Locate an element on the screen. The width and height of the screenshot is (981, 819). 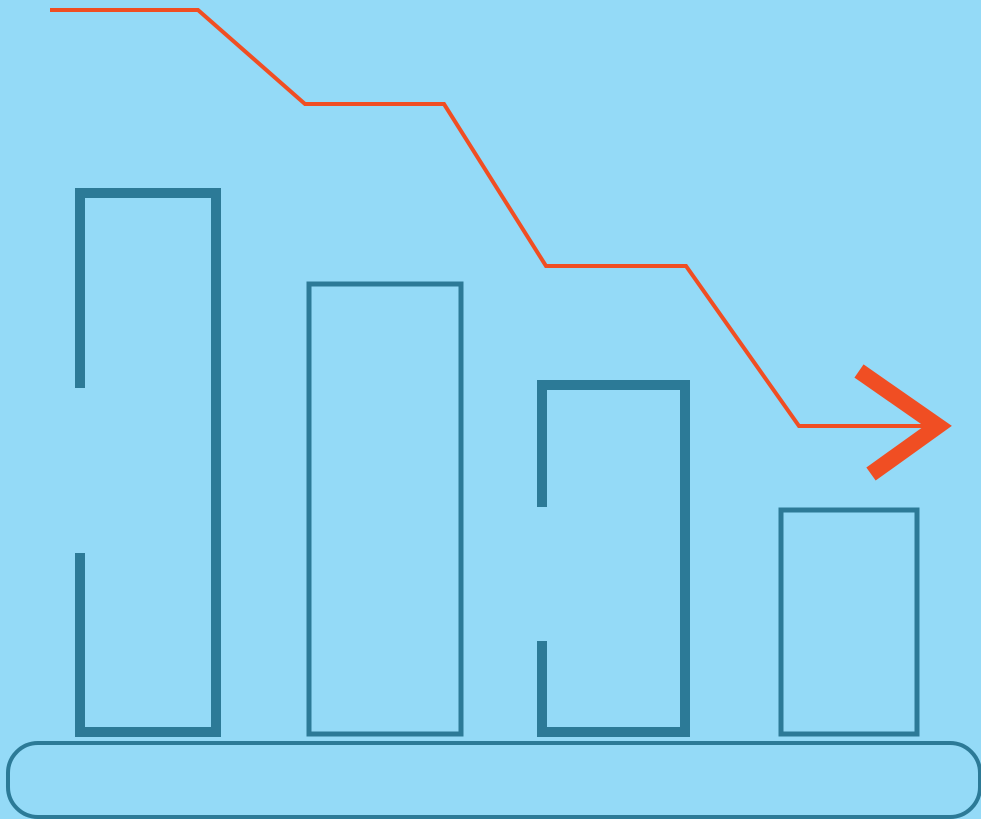
arrow-head-icon is located at coordinates (903, 422).